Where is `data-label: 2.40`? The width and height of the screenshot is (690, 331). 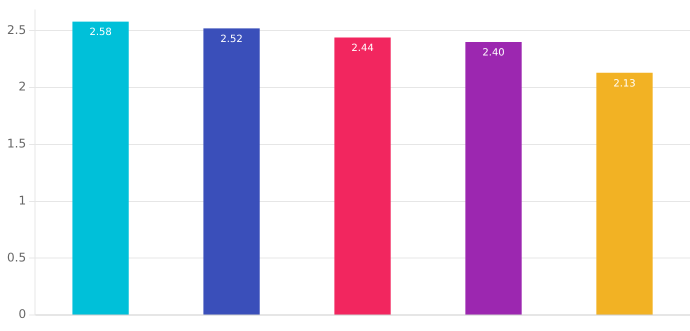 data-label: 2.40 is located at coordinates (493, 53).